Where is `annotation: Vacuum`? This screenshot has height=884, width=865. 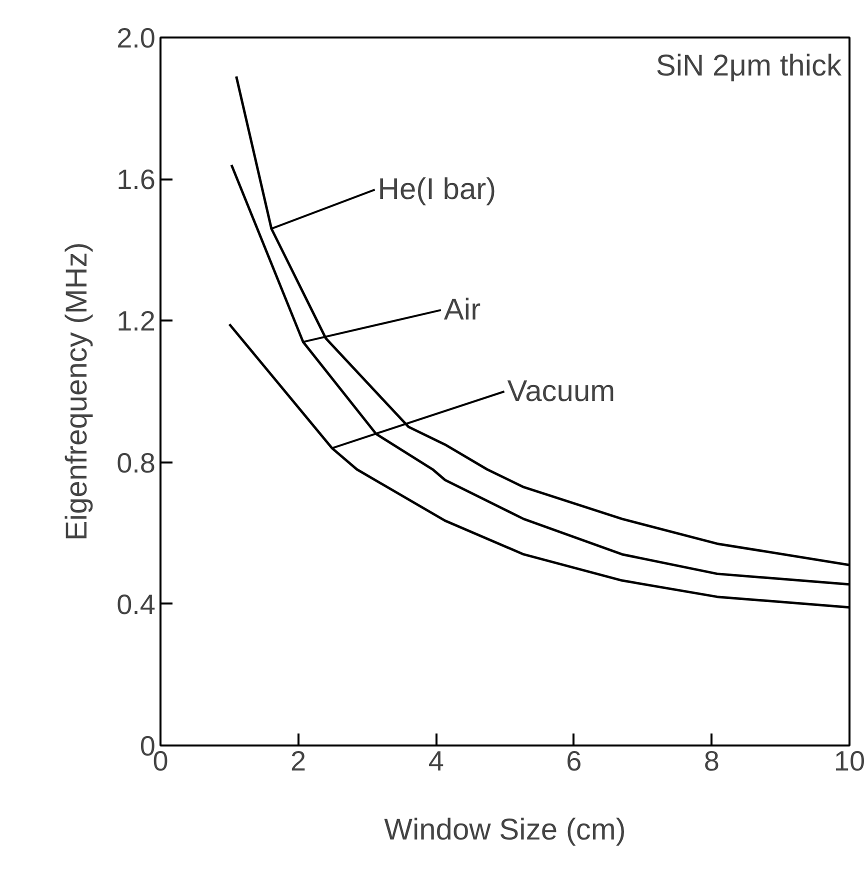
annotation: Vacuum is located at coordinates (561, 391).